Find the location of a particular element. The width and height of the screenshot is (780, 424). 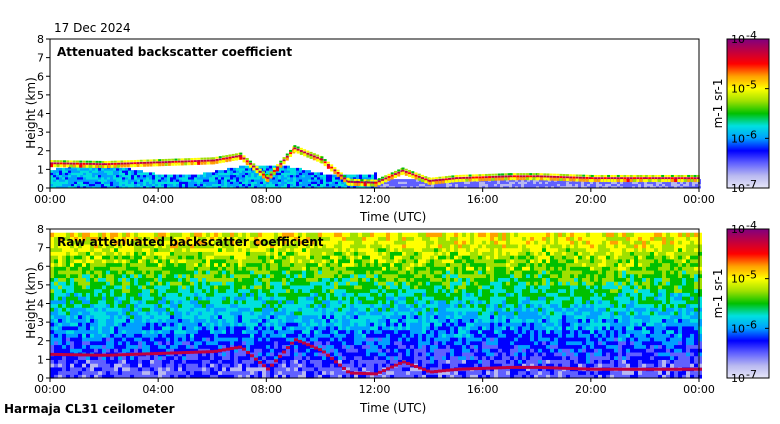

y-tick-label: 2 is located at coordinates (40, 151).